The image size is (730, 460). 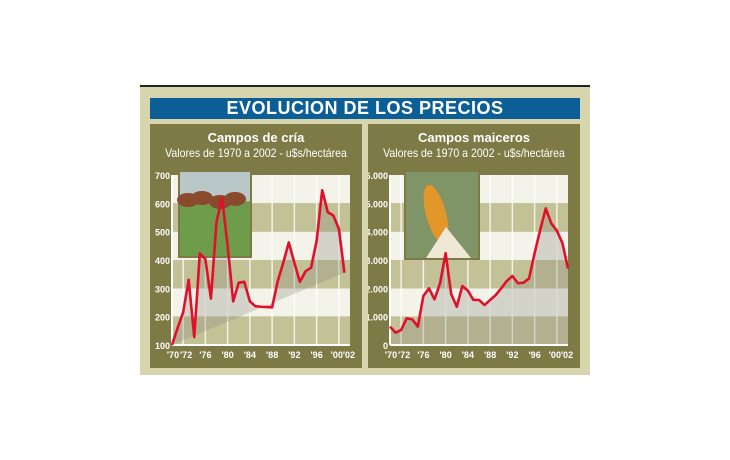 I want to click on y-tick-label: 6.000, so click(x=378, y=176).